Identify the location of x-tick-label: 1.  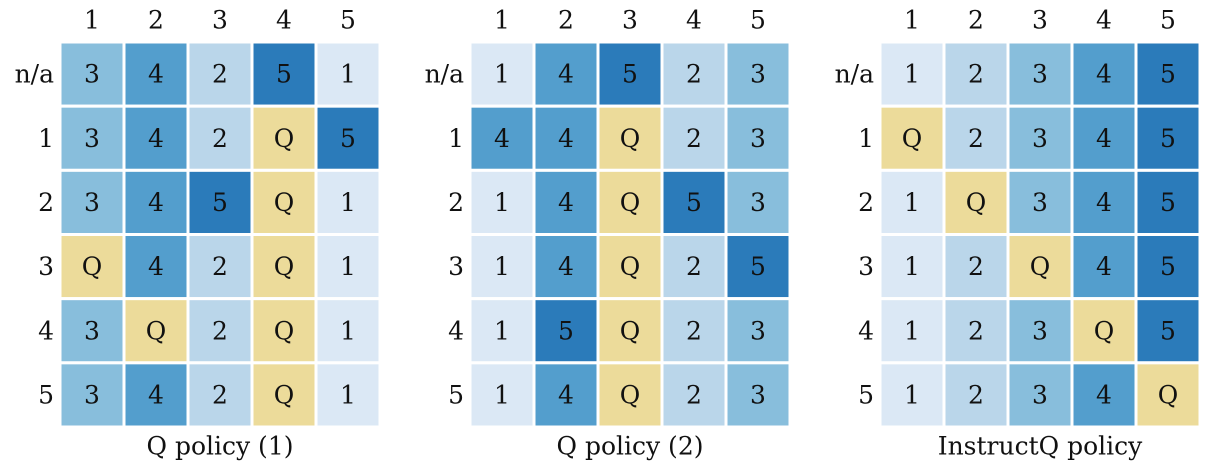
(912, 20).